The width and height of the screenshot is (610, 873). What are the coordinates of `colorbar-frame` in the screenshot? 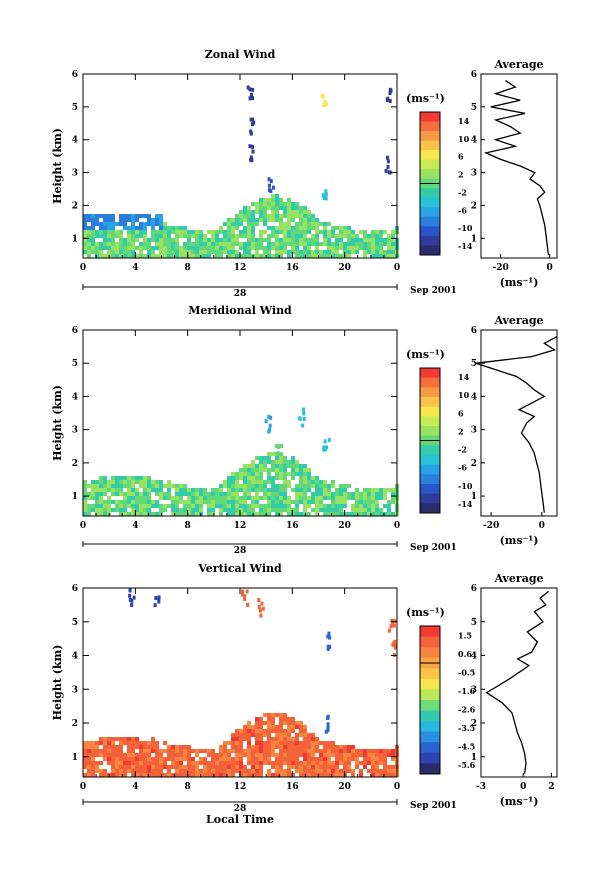 It's located at (430, 700).